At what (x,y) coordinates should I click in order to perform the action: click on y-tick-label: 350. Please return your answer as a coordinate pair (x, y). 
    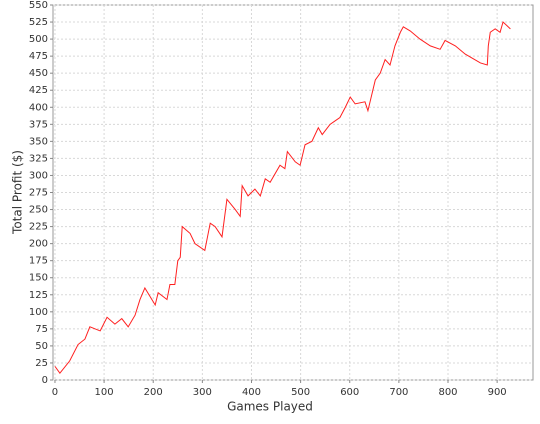
    Looking at the image, I should click on (38, 141).